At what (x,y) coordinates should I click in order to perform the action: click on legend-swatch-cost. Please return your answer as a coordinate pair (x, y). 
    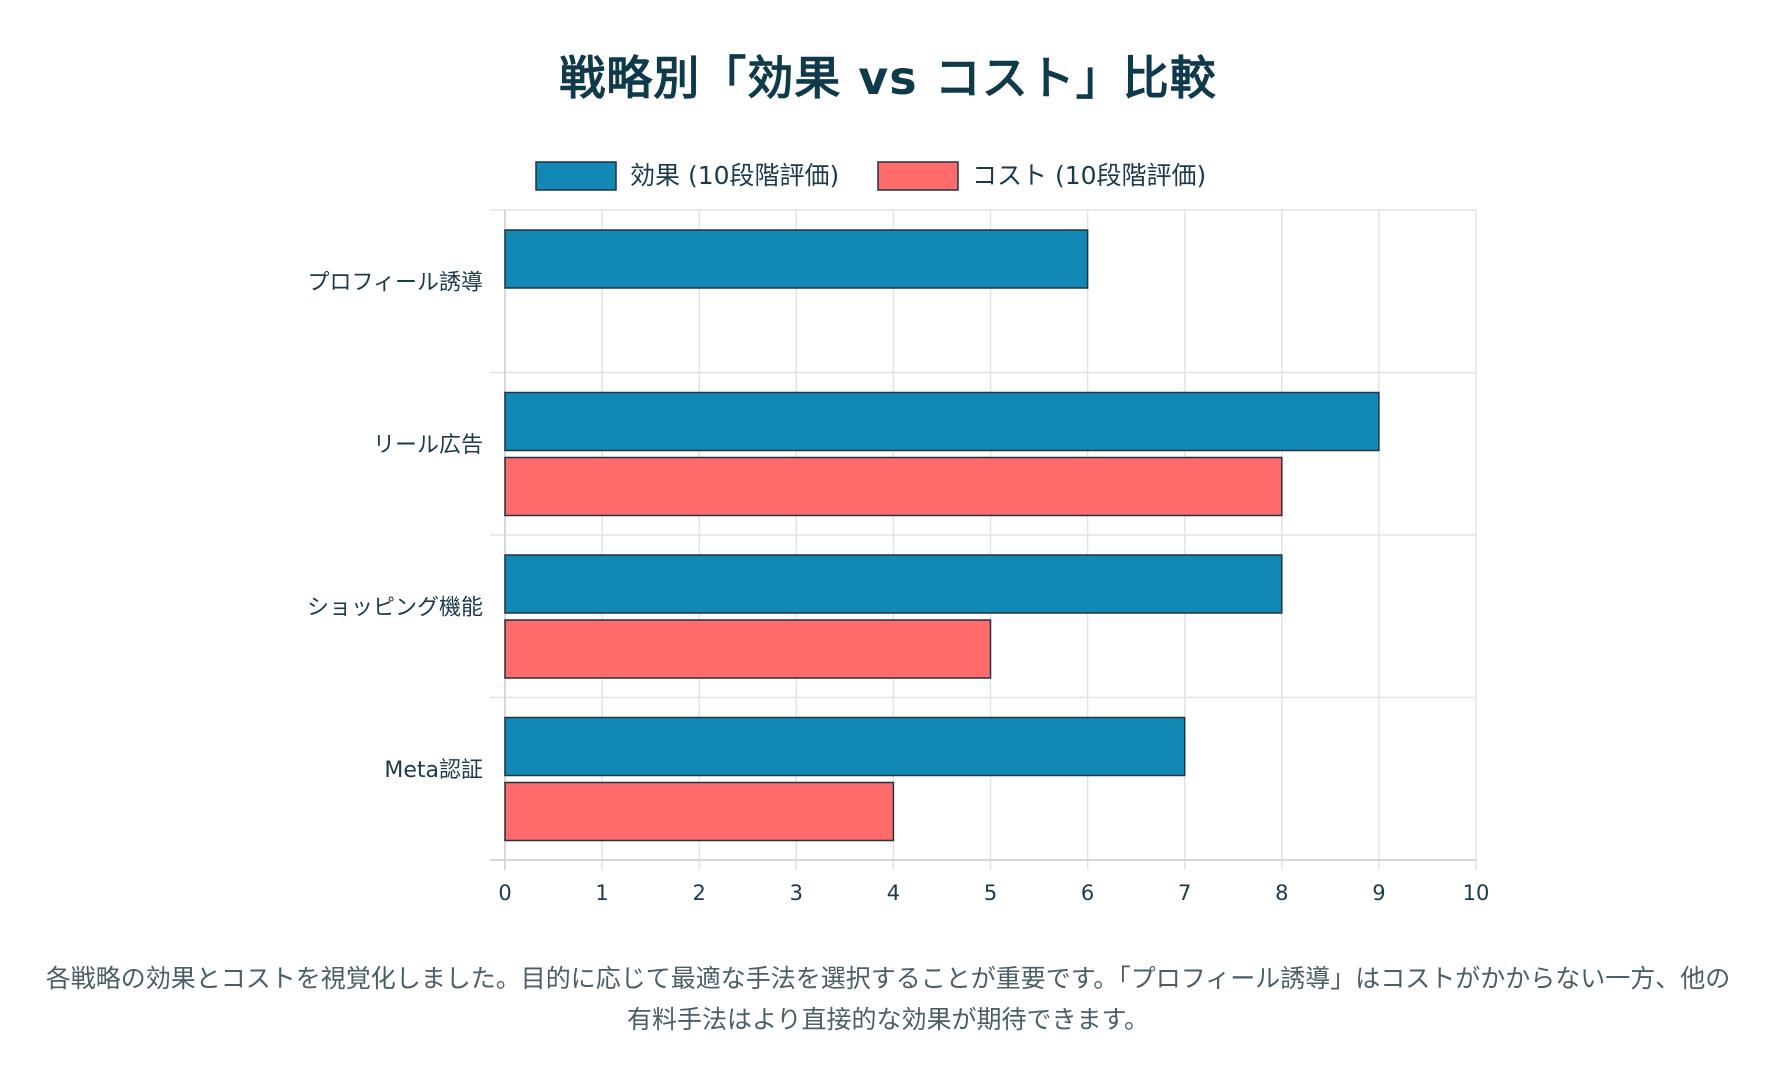
    Looking at the image, I should click on (918, 176).